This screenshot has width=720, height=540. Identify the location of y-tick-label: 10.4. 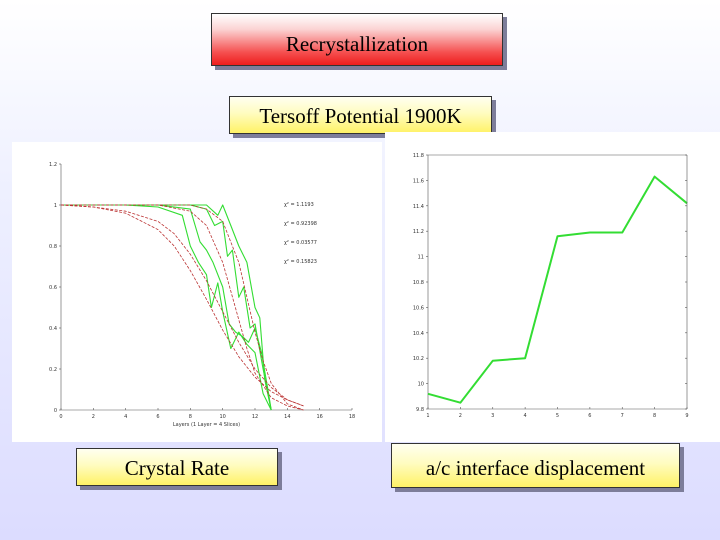
(418, 334).